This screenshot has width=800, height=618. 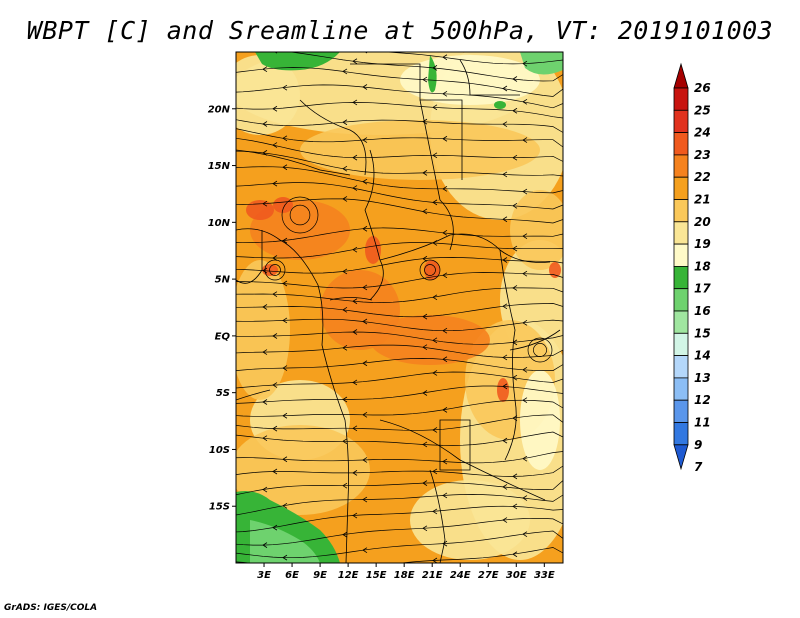 What do you see at coordinates (702, 110) in the screenshot?
I see `colorbar-label: 25` at bounding box center [702, 110].